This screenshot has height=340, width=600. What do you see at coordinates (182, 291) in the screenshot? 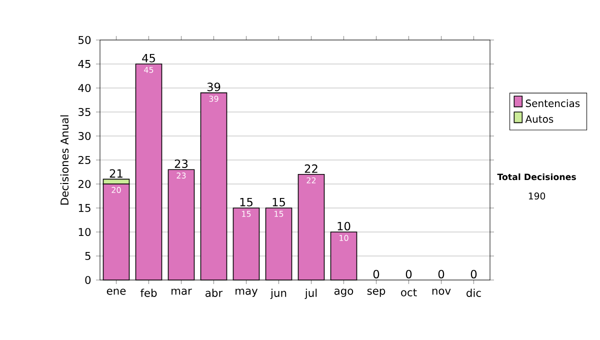
I see `x-tick-label: mar` at bounding box center [182, 291].